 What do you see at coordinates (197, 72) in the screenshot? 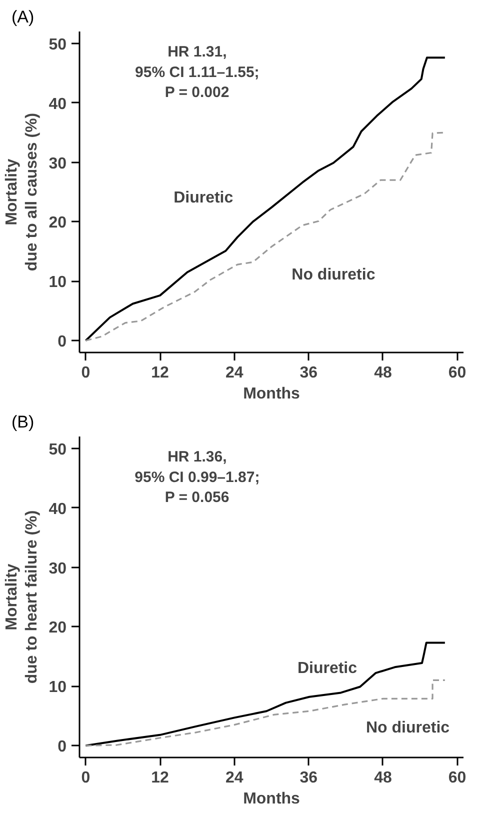
I see `annotation: HR 1.31, 95% CI 1.11–1.55; P = 0.002` at bounding box center [197, 72].